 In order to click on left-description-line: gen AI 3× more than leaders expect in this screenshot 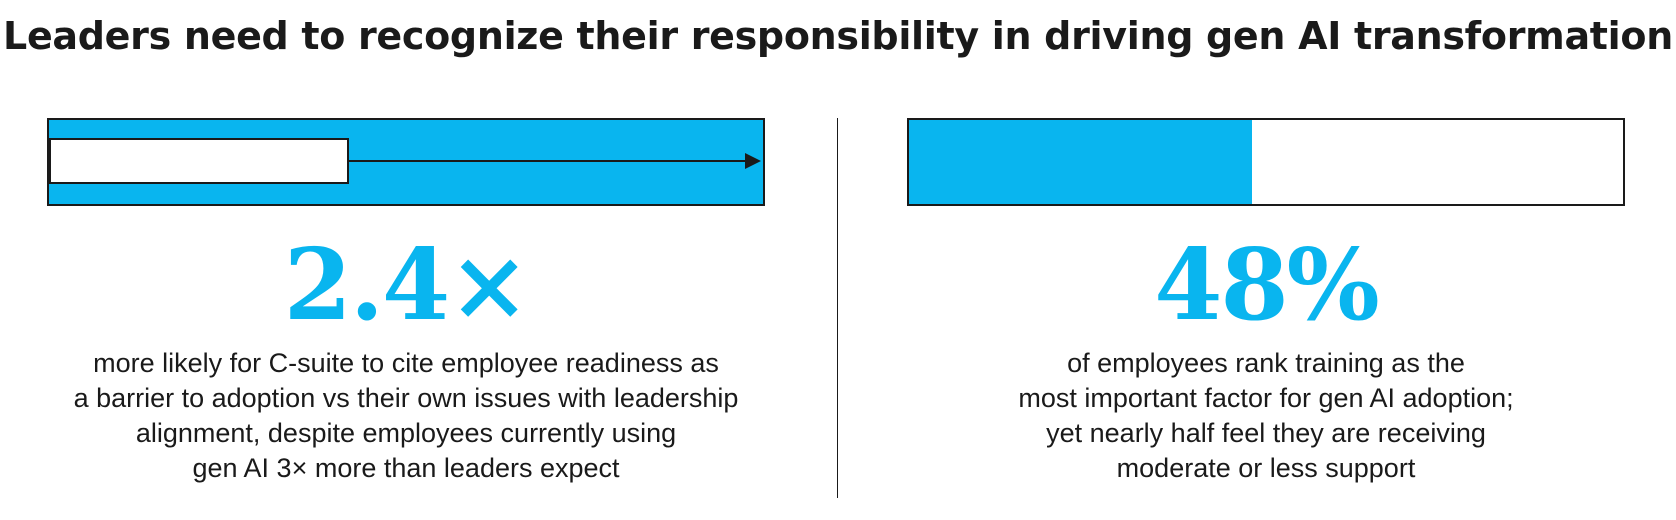, I will do `click(406, 468)`.